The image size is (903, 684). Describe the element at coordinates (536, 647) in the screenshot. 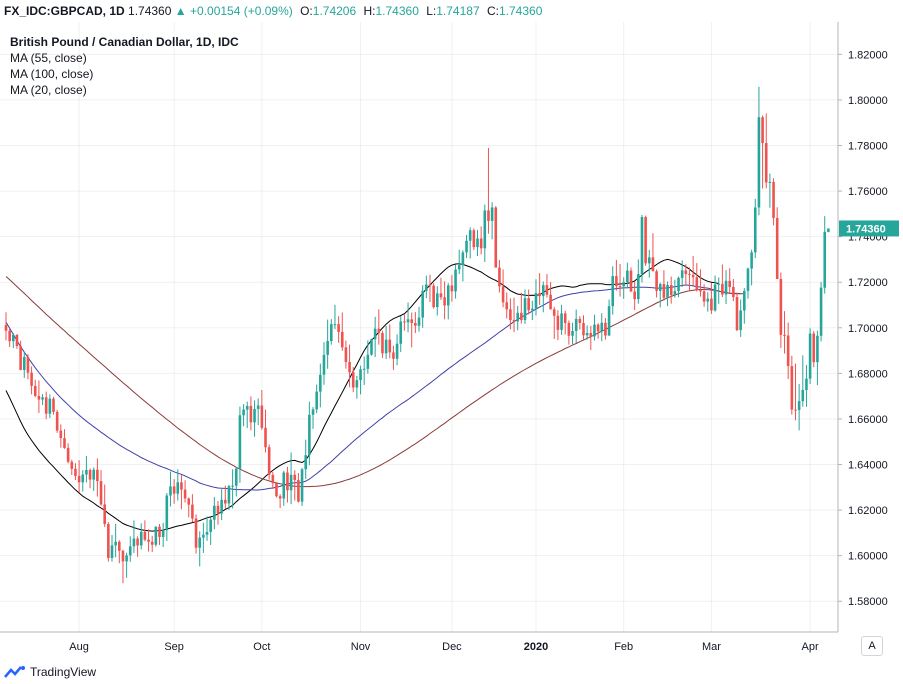

I see `time-tick-label: 2020` at that location.